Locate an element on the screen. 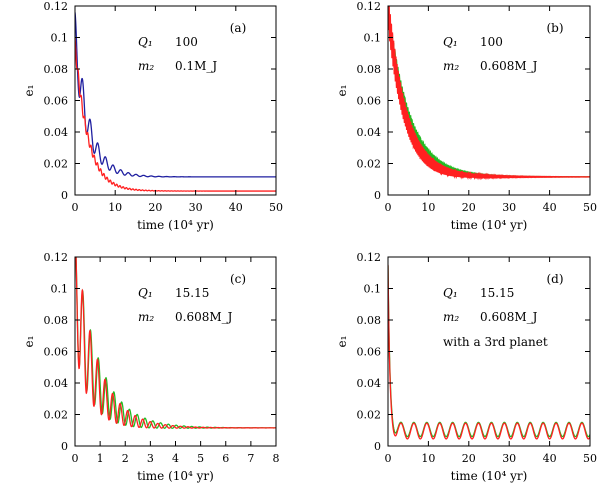 This screenshot has width=600, height=491. panel-label: (a) is located at coordinates (238, 28).